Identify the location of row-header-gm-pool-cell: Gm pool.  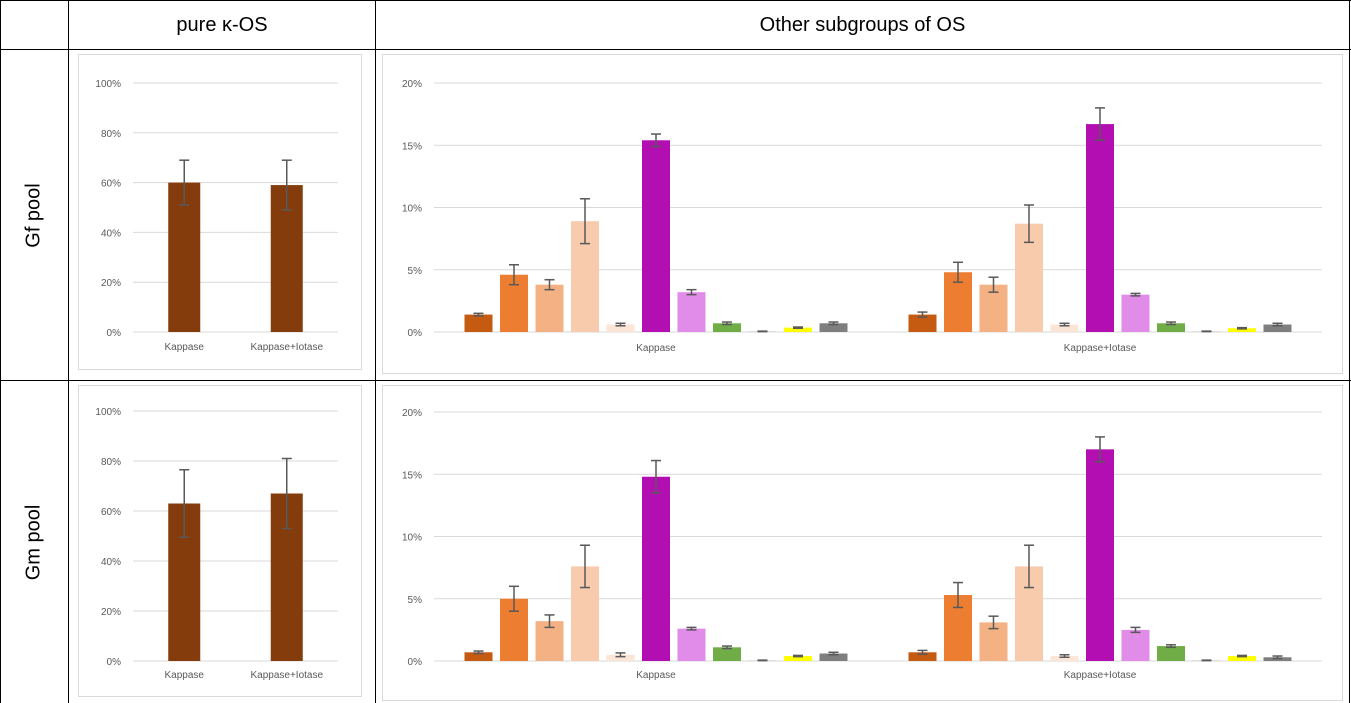
(34, 542).